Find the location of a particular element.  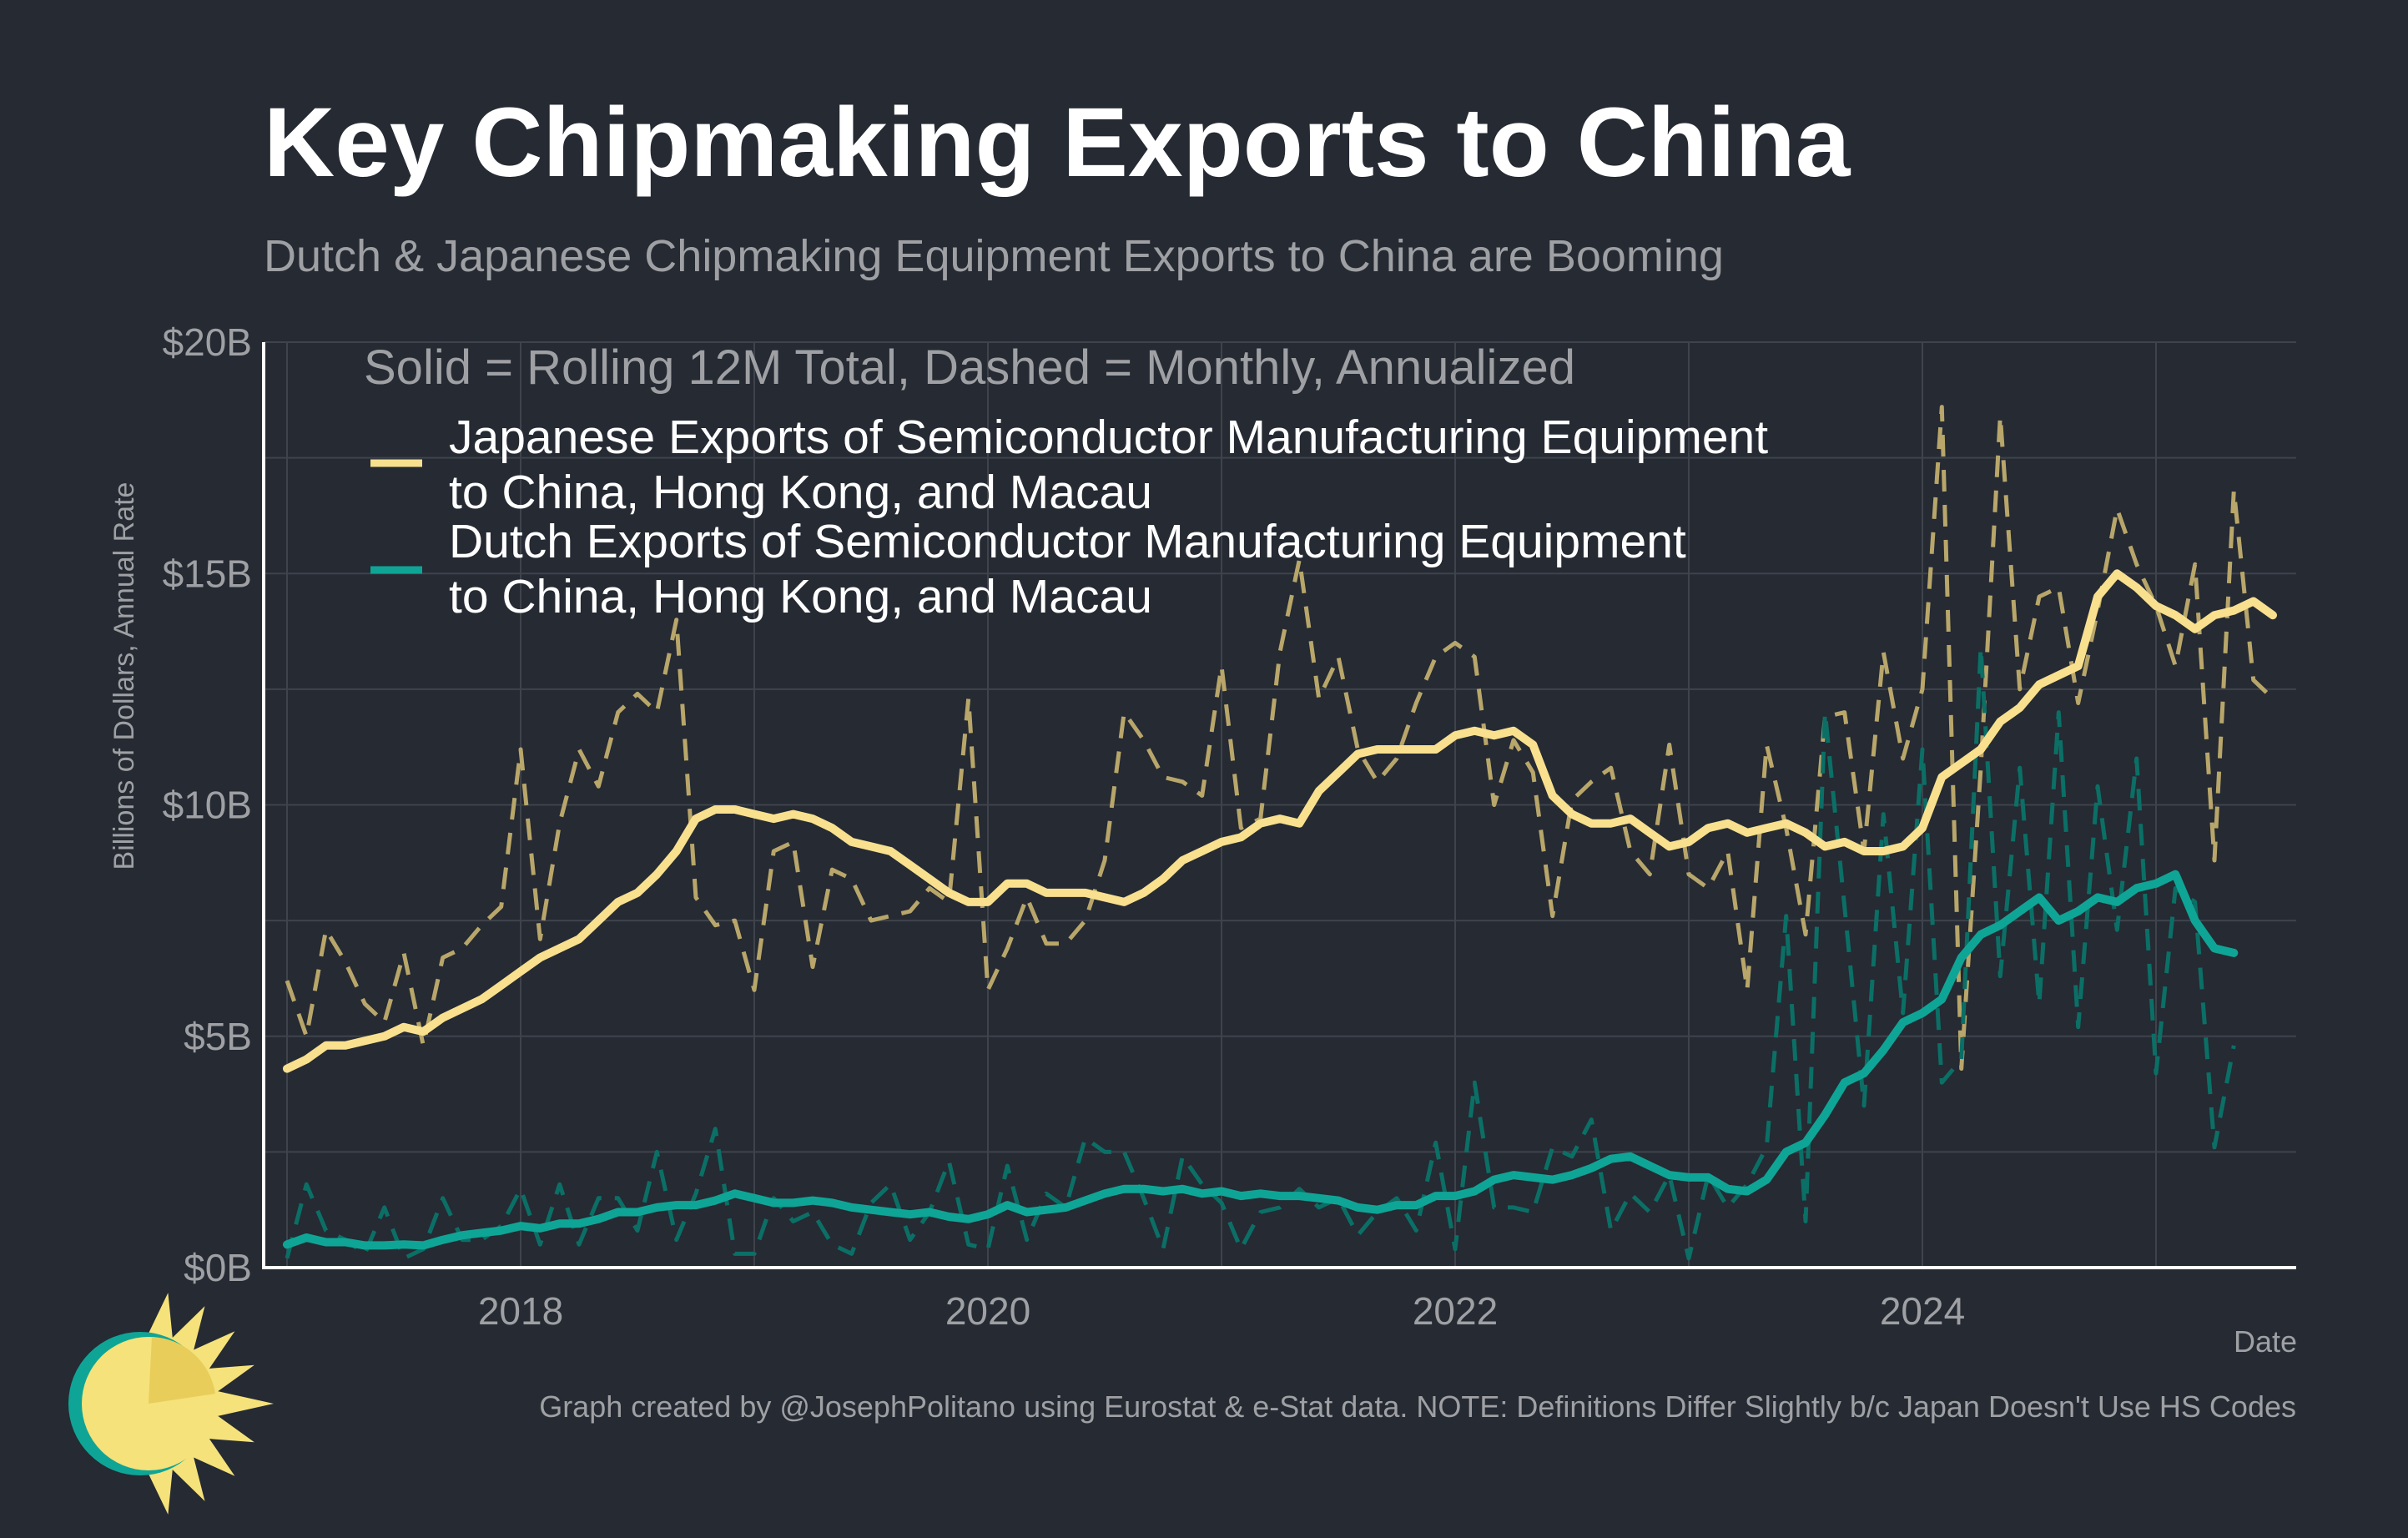

legend-entry-japan-line2: to China, Hong Kong, and Macau is located at coordinates (800, 492).